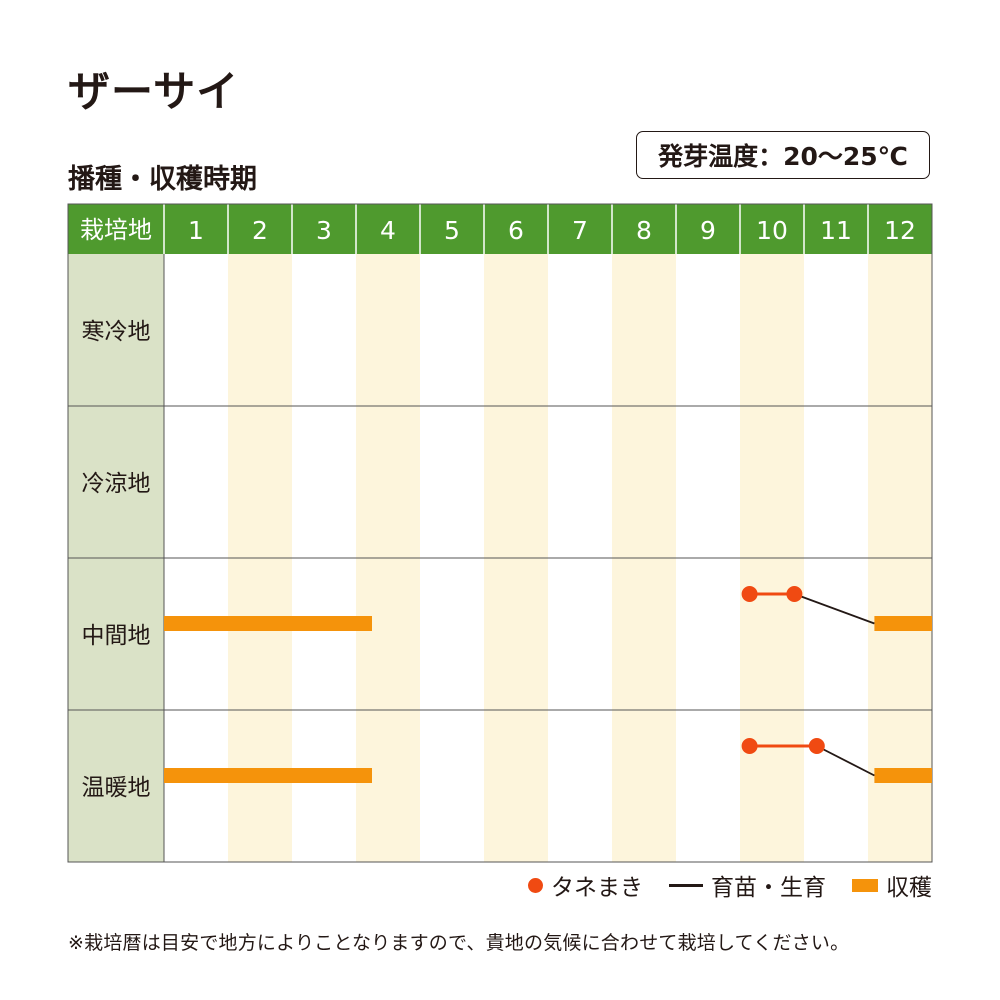 This screenshot has width=1000, height=1000. I want to click on legend-sowing: タネまき, so click(585, 885).